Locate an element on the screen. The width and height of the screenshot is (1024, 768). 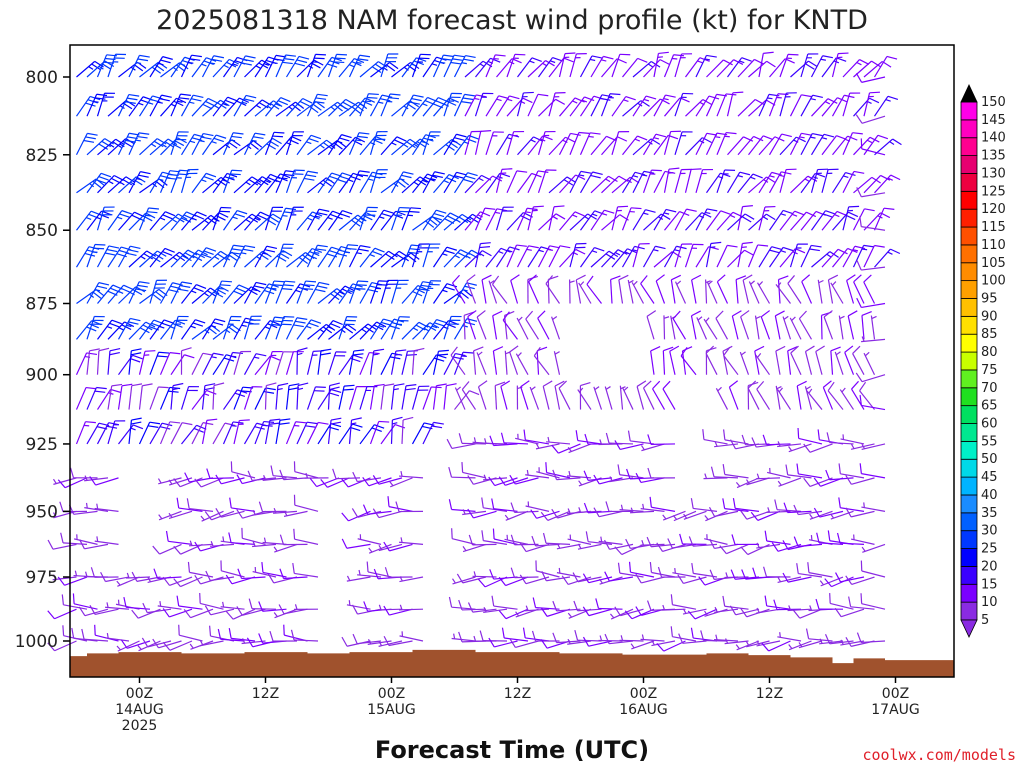
y-tick-label: 900 is located at coordinates (42, 376).